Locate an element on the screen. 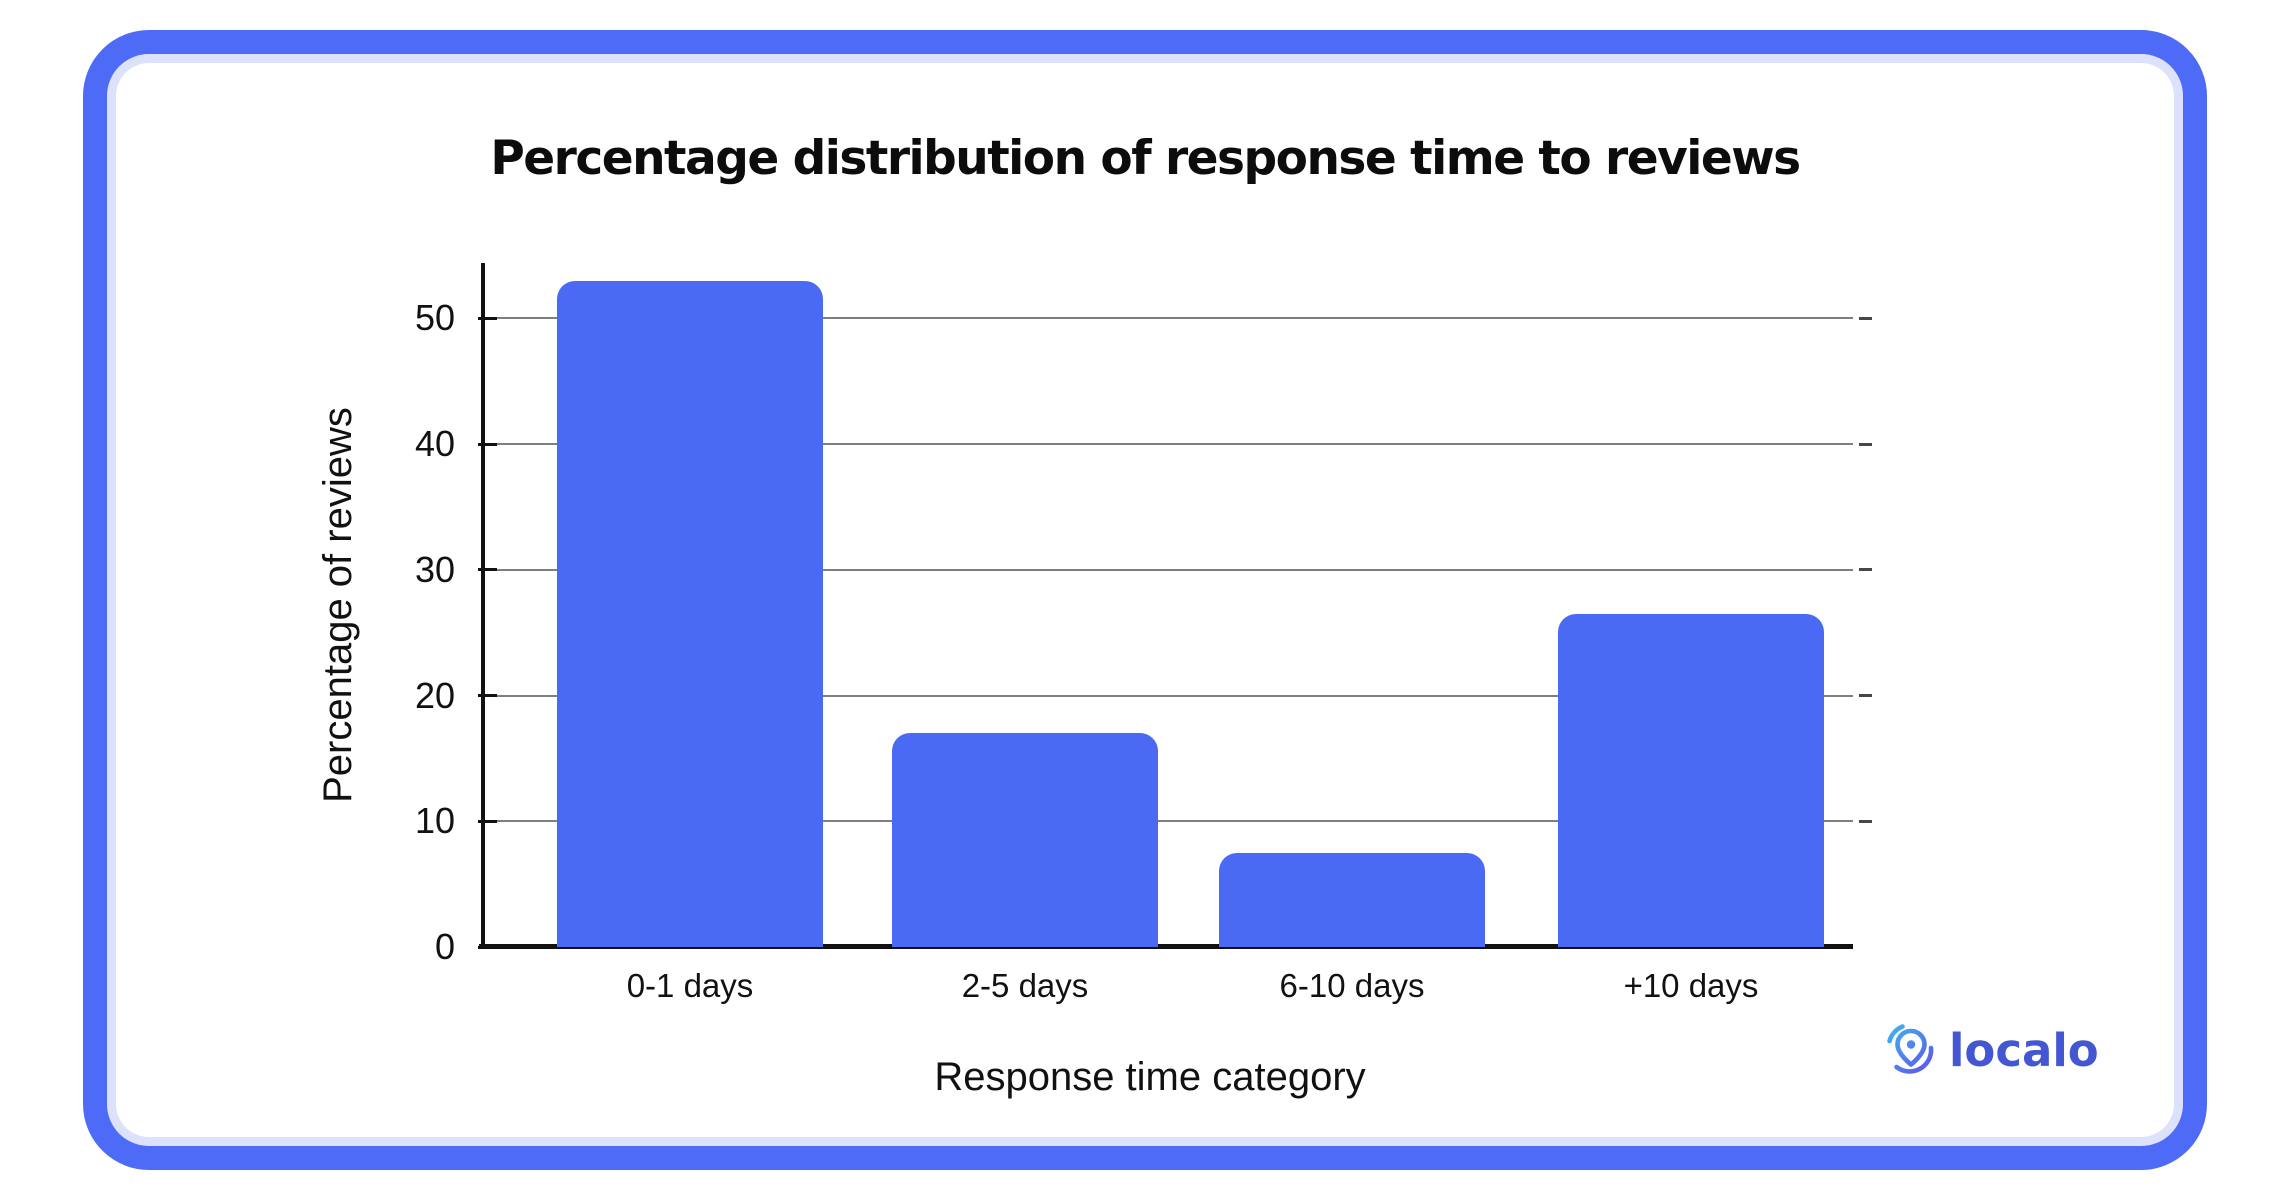 This screenshot has height=1201, width=2291. x-category-label: +10 days is located at coordinates (1691, 985).